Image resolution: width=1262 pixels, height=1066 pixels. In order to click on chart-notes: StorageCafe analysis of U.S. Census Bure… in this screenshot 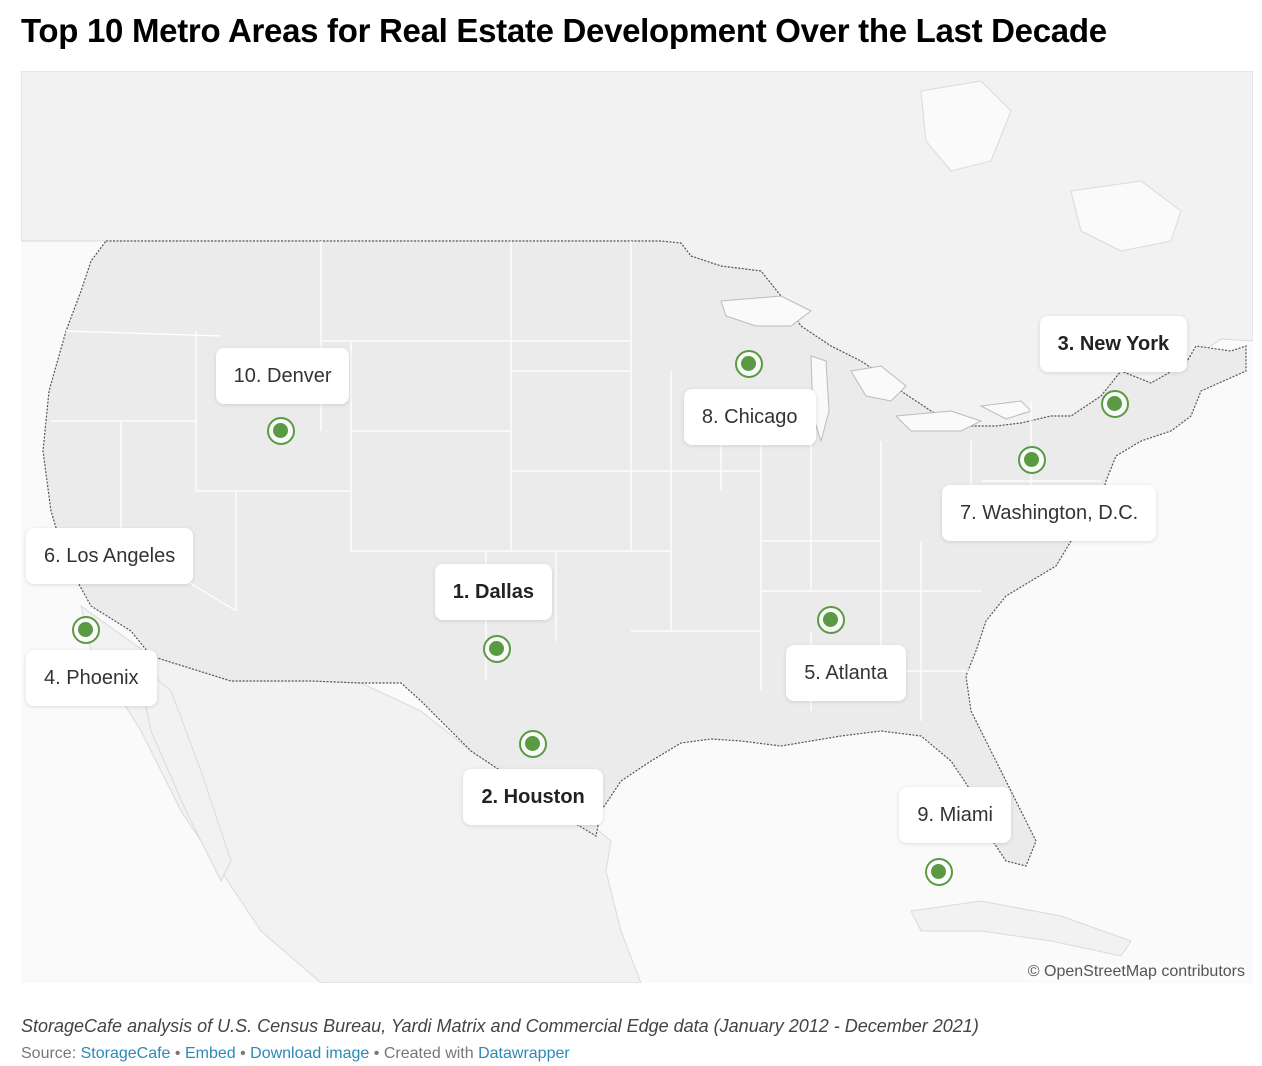, I will do `click(500, 1026)`.